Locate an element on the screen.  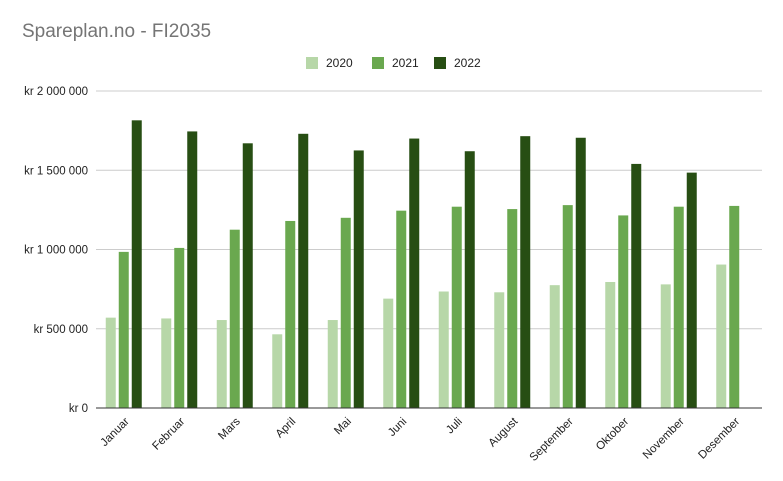
y-tick-label: kr 1 500 000 is located at coordinates (56, 171).